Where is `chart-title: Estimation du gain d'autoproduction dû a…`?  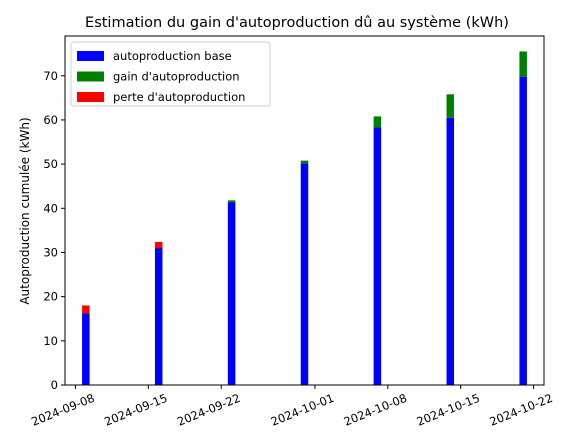 chart-title: Estimation du gain d'autoproduction dû a… is located at coordinates (297, 23).